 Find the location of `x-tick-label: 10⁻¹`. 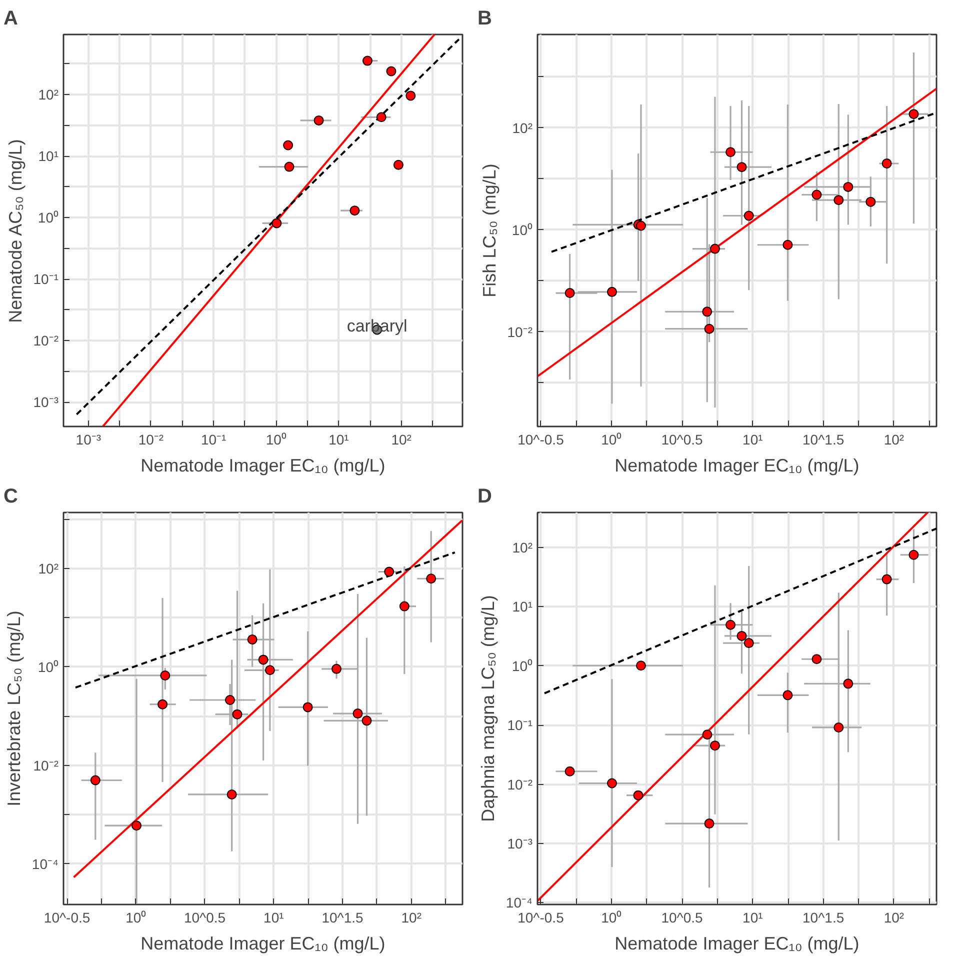

x-tick-label: 10⁻¹ is located at coordinates (213, 440).